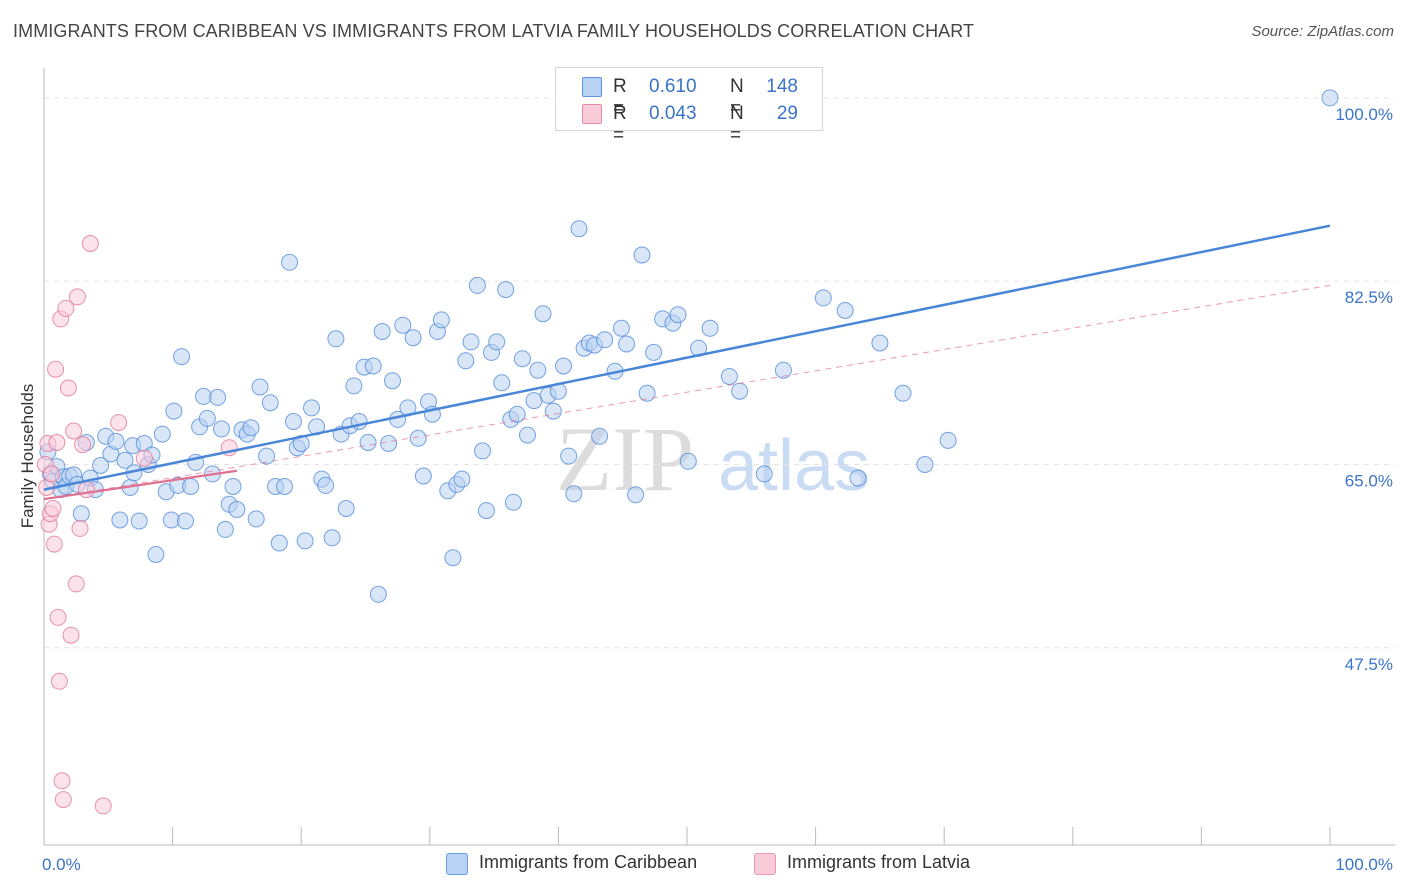 The image size is (1406, 892). What do you see at coordinates (140, 485) in the screenshot?
I see `latvia-trend-line` at bounding box center [140, 485].